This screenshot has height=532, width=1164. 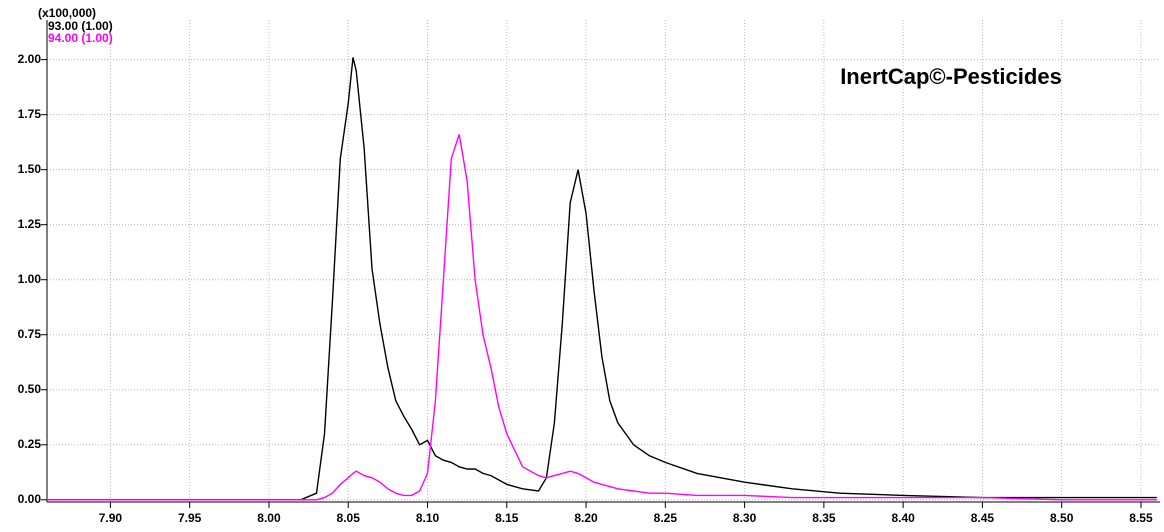 What do you see at coordinates (30, 499) in the screenshot?
I see `y-tick-label: 0.00` at bounding box center [30, 499].